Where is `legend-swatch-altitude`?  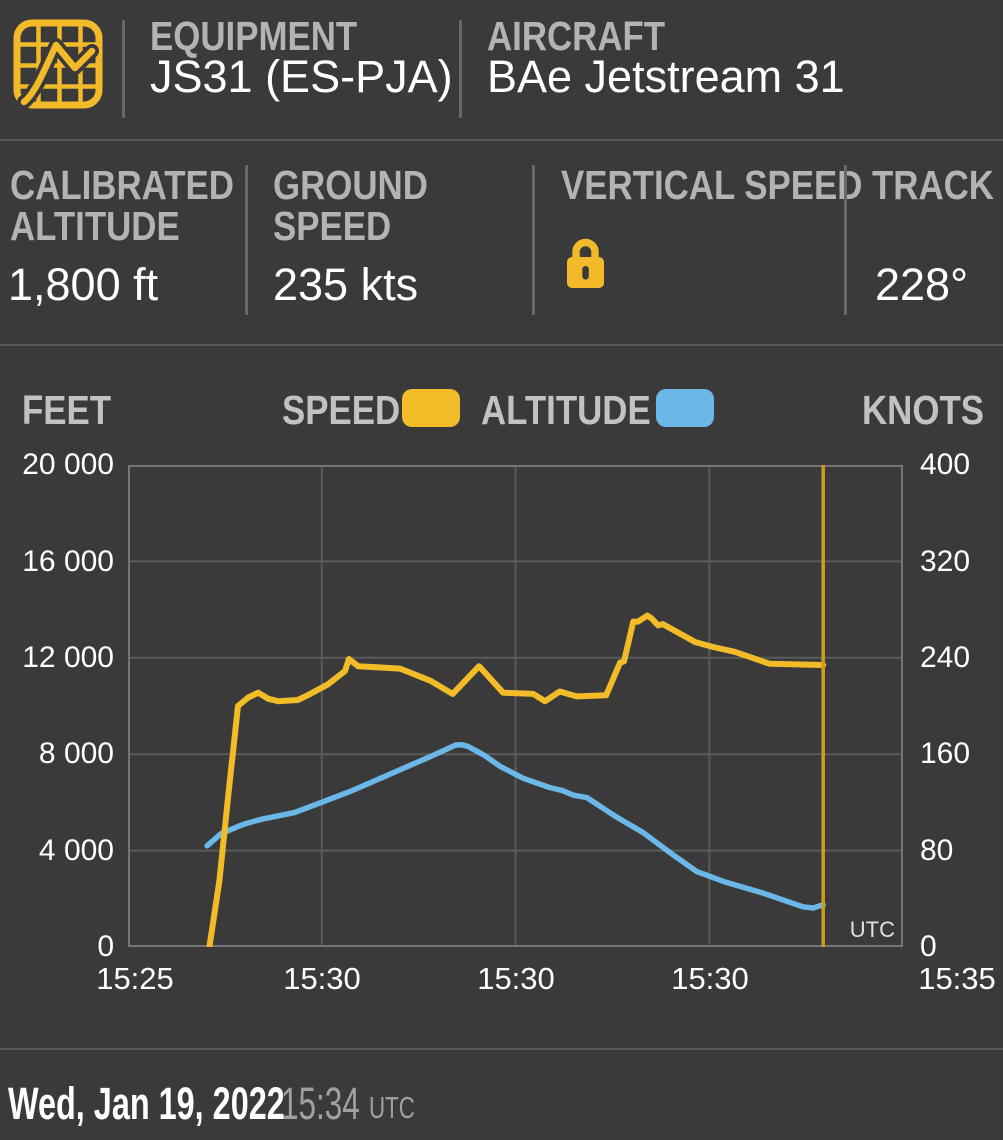
legend-swatch-altitude is located at coordinates (685, 408).